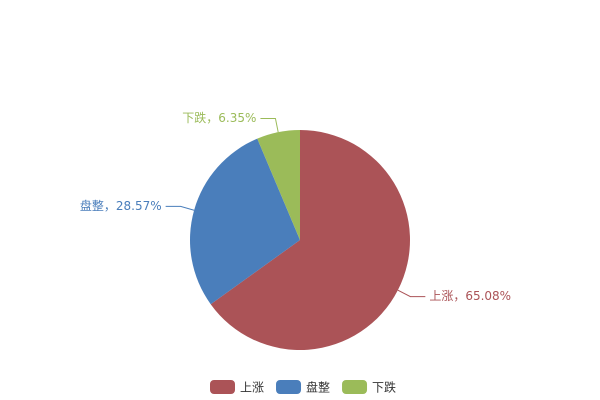 This screenshot has width=600, height=400. Describe the element at coordinates (470, 295) in the screenshot. I see `data-label: 上涨，65.08%` at that location.